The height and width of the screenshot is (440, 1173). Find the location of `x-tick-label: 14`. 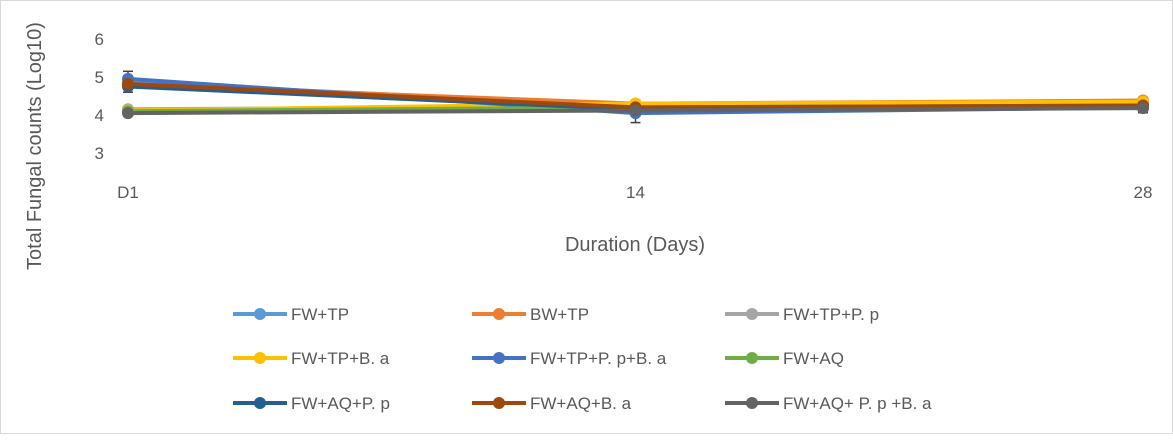

x-tick-label: 14 is located at coordinates (635, 192).